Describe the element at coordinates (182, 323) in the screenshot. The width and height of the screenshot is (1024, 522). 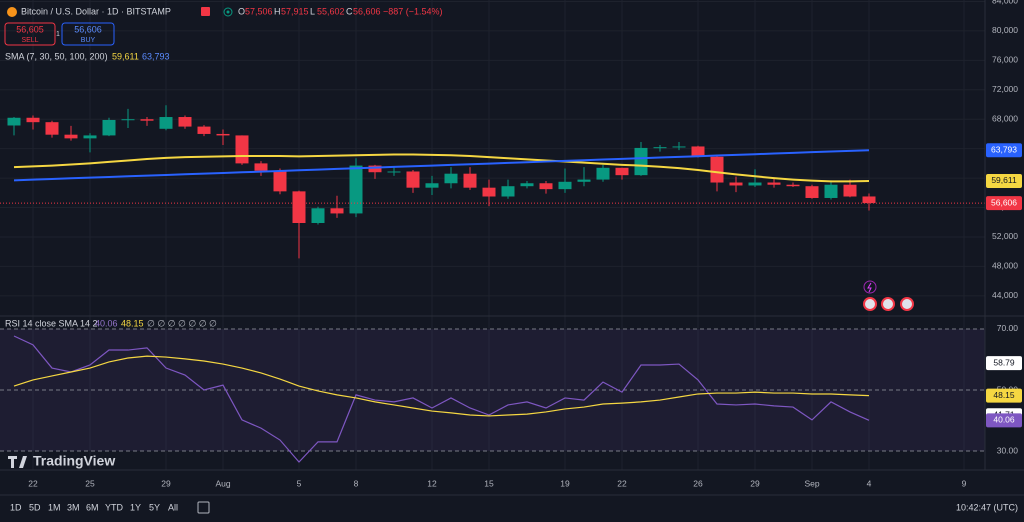
I see `rsi-extra: ∅ ∅ ∅ ∅ ∅ ∅ ∅` at that location.